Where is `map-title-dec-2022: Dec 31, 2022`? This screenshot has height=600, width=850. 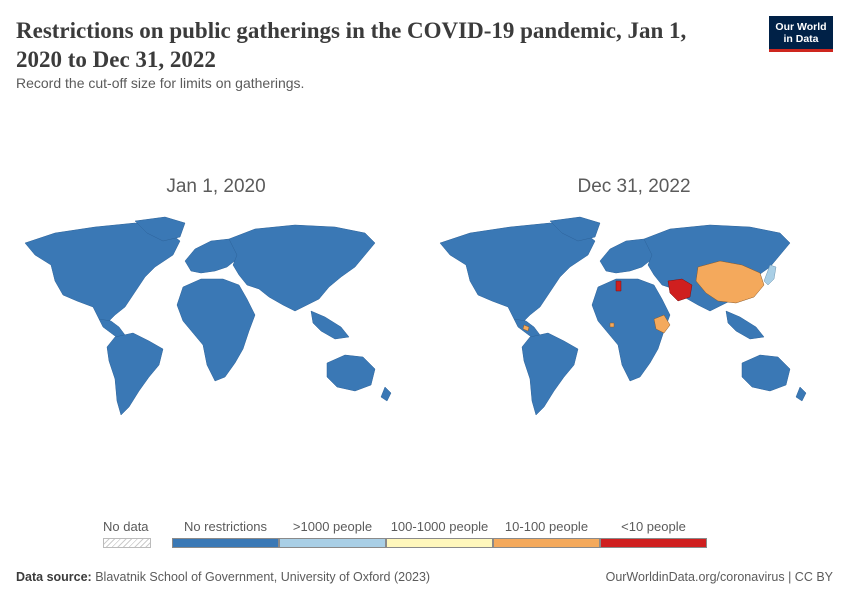 map-title-dec-2022: Dec 31, 2022 is located at coordinates (634, 186).